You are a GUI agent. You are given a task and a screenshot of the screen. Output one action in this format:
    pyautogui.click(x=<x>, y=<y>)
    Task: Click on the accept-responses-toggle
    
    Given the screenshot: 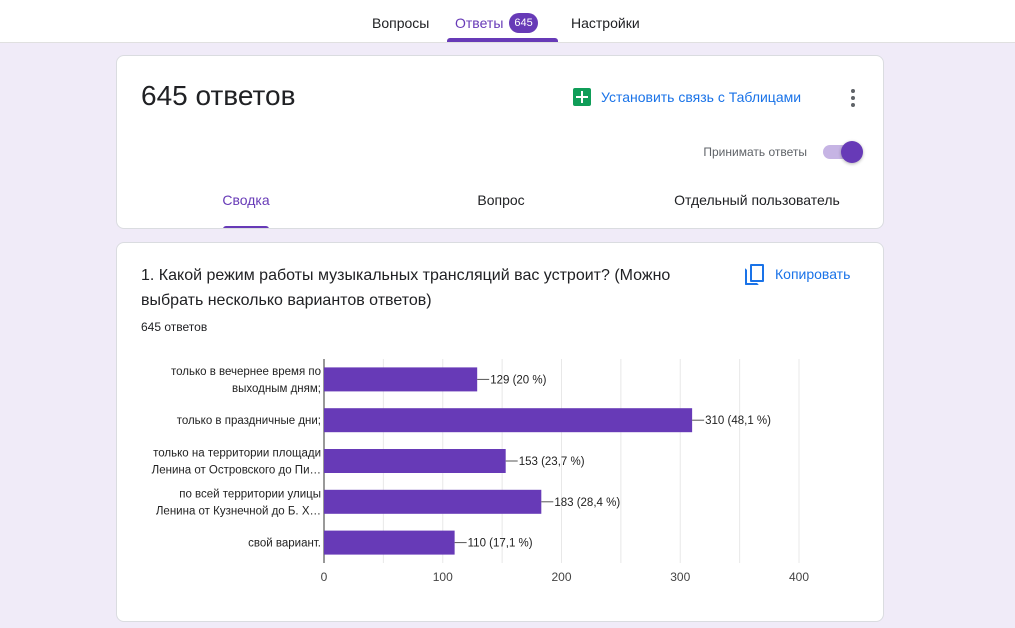 What is the action you would take?
    pyautogui.click(x=843, y=152)
    